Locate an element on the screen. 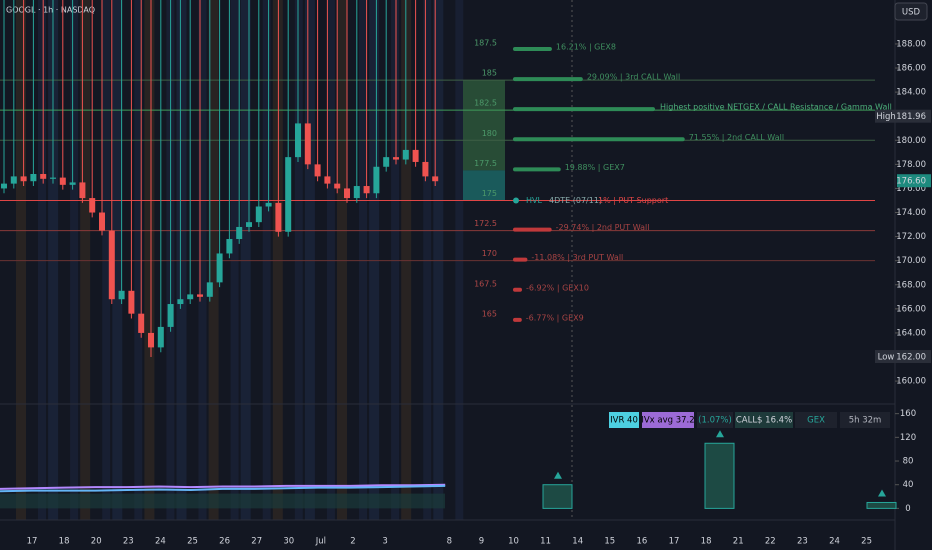  high-label: High is located at coordinates (886, 117).